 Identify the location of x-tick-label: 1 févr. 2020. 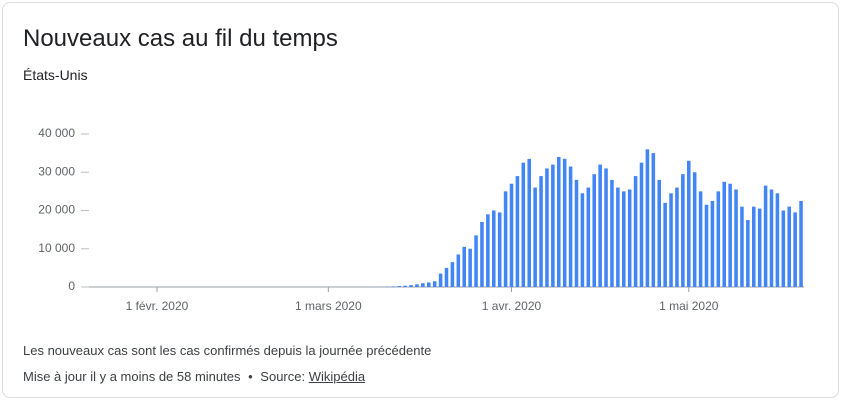
(157, 306).